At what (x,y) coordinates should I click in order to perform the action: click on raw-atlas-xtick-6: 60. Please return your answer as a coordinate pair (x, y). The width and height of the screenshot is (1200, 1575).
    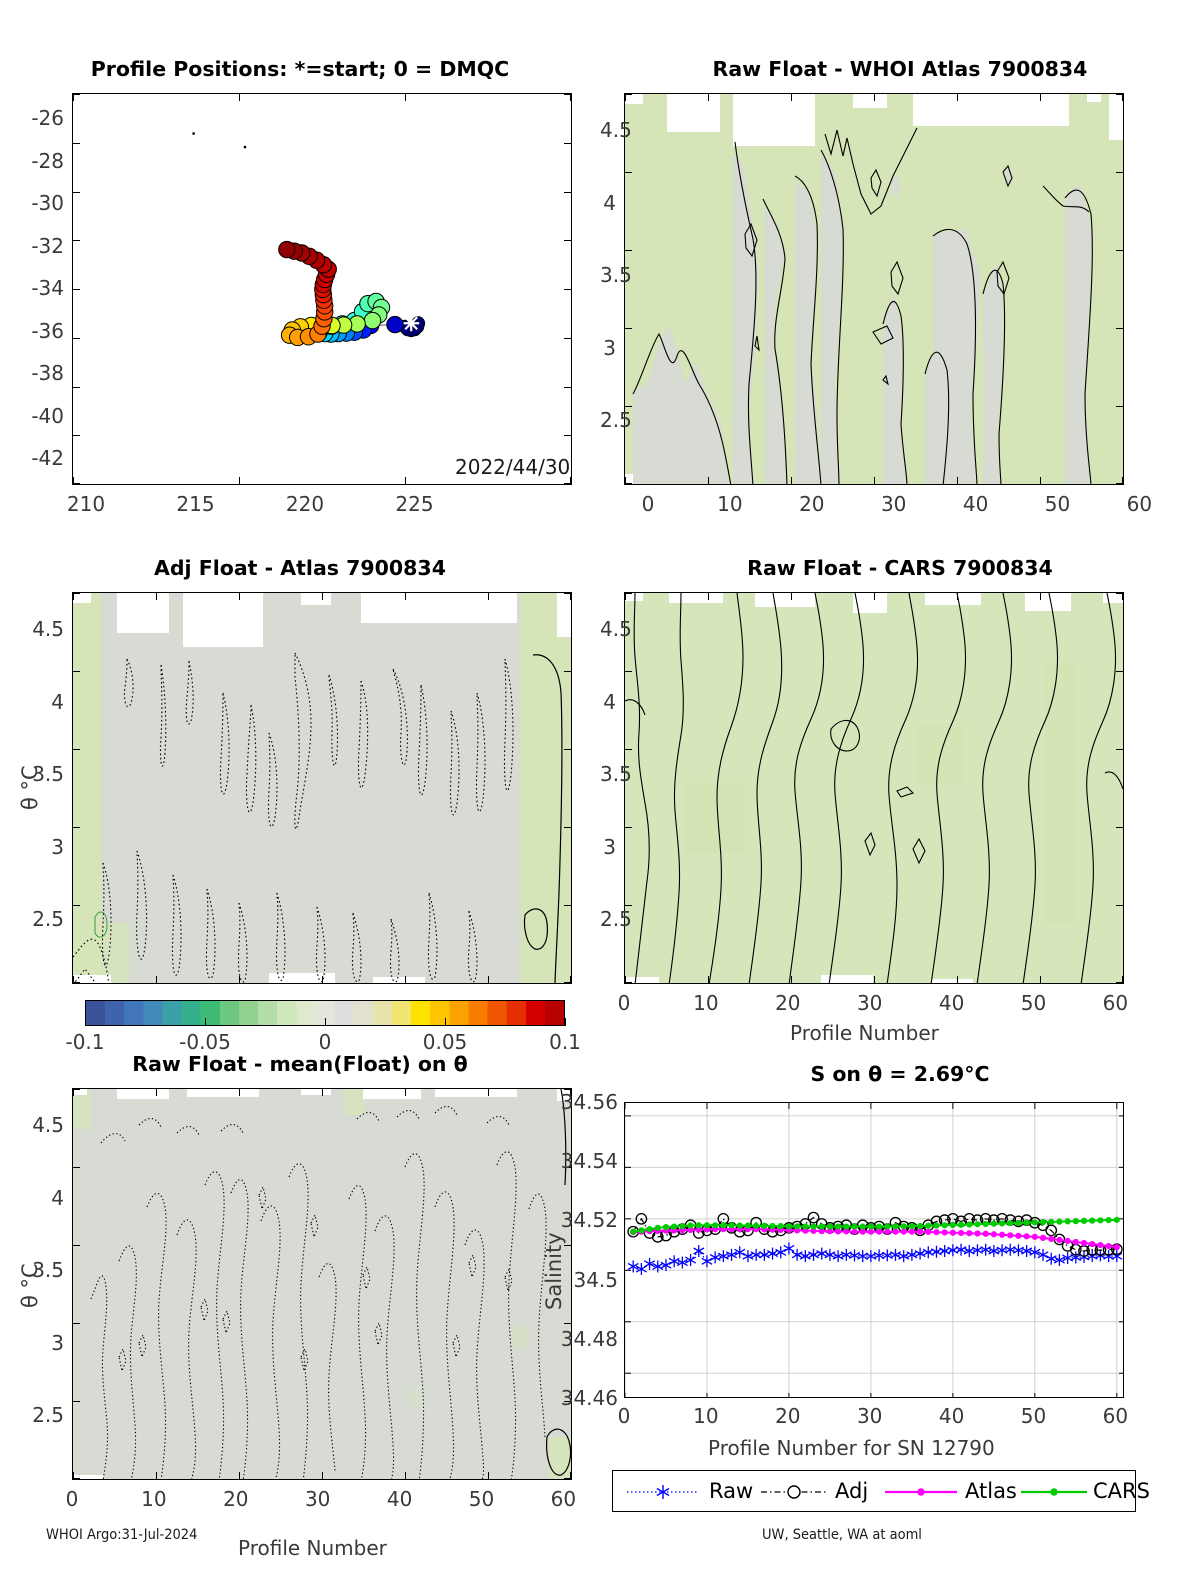
    Looking at the image, I should click on (1139, 504).